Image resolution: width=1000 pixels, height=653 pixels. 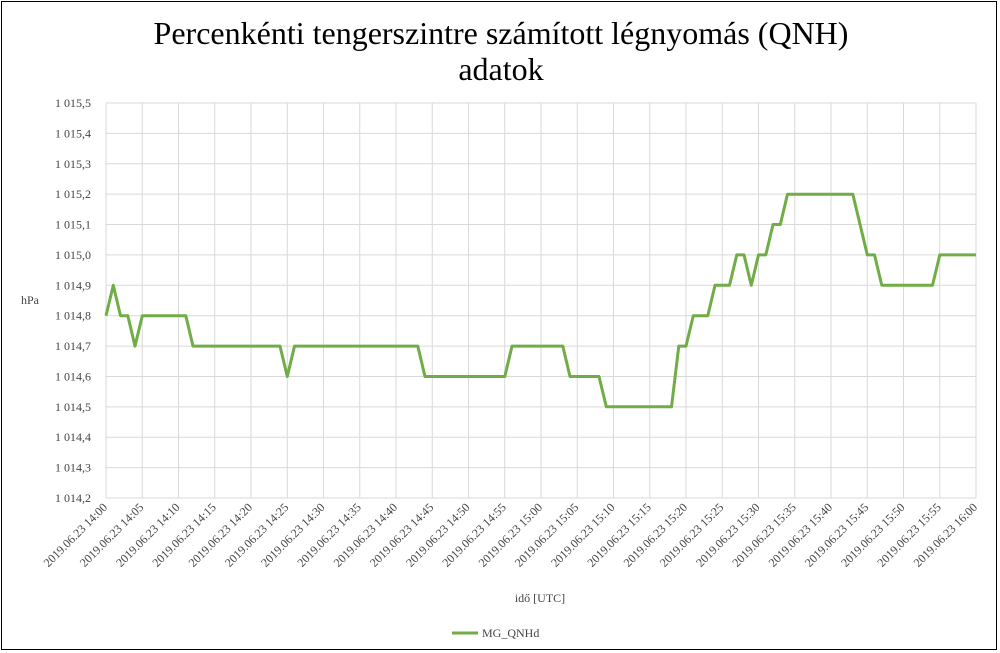 What do you see at coordinates (73, 437) in the screenshot?
I see `y-tick-label: 1 014,4` at bounding box center [73, 437].